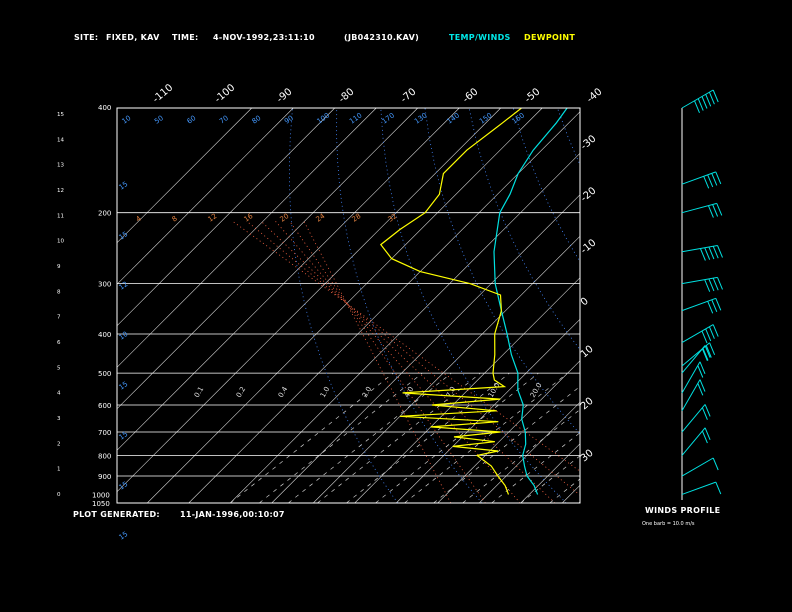 The width and height of the screenshot is (792, 612). Describe the element at coordinates (321, 218) in the screenshot. I see `moist-adiabat-label: 24` at that location.